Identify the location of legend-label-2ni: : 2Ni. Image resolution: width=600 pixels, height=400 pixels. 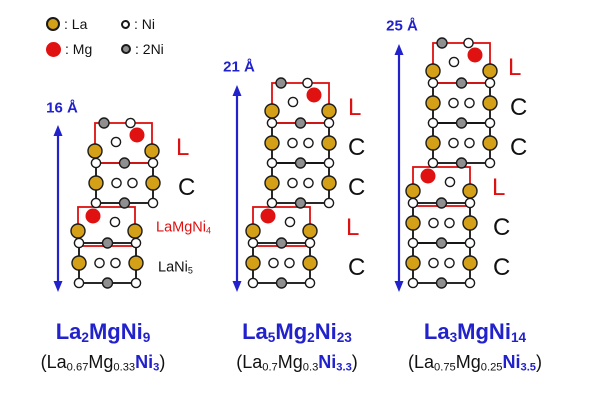
(149, 49).